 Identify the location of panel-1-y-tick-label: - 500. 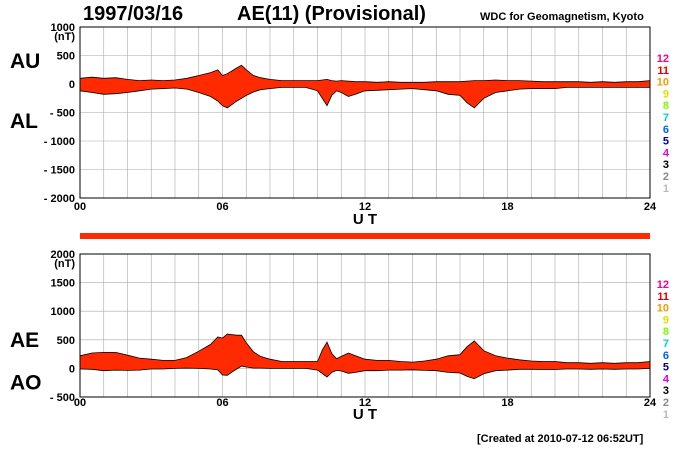
(62, 114).